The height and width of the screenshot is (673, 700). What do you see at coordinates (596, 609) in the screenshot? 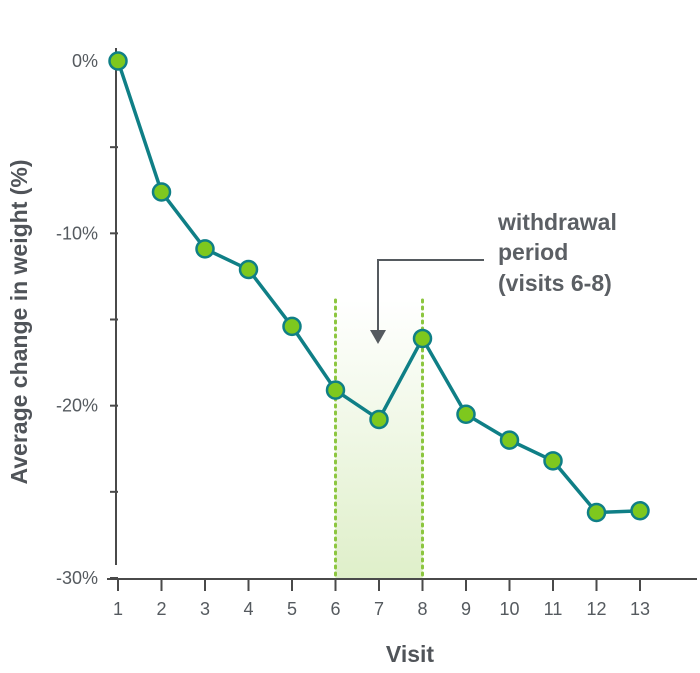
I see `x-tick-label: 12` at bounding box center [596, 609].